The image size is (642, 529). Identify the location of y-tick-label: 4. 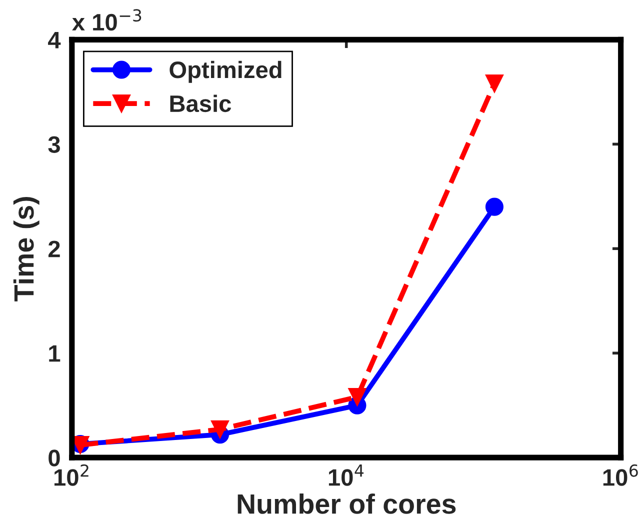
(54, 40).